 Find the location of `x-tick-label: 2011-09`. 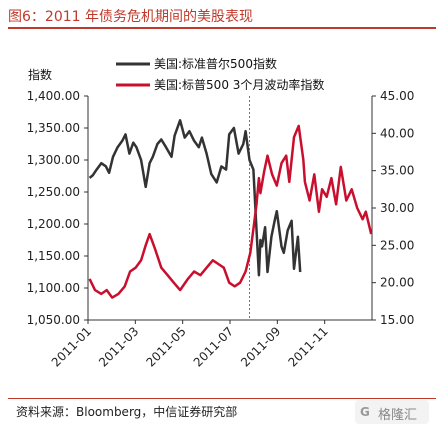

x-tick-label: 2011-09 is located at coordinates (260, 346).